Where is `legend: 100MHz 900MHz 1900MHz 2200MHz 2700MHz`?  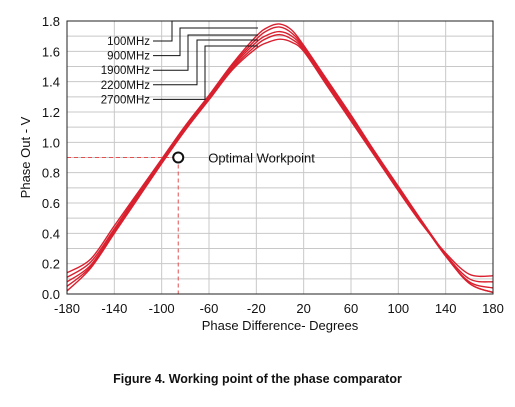 legend: 100MHz 900MHz 1900MHz 2200MHz 2700MHz is located at coordinates (179, 63).